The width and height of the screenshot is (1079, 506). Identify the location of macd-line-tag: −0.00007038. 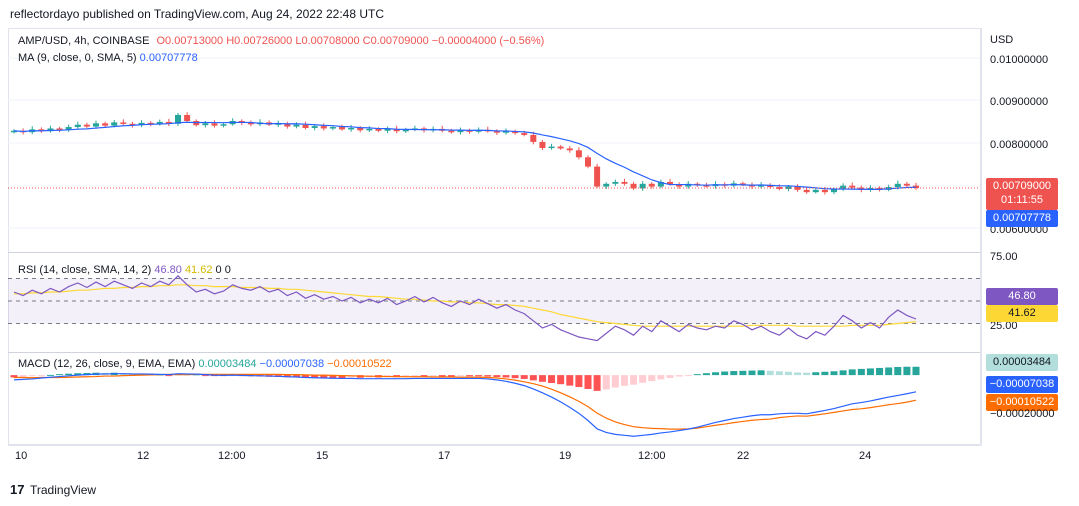
(1022, 384).